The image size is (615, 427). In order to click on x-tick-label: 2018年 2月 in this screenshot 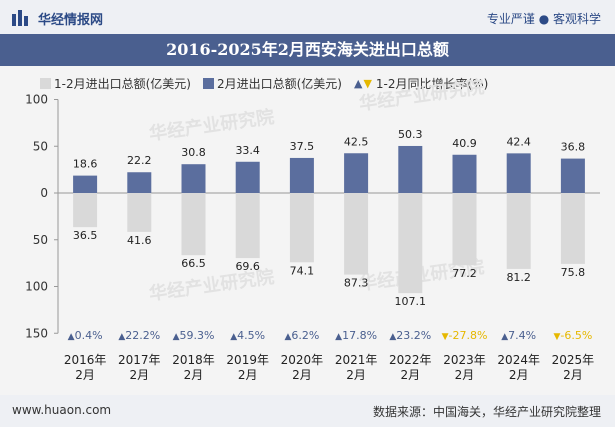, I will do `click(193, 367)`.